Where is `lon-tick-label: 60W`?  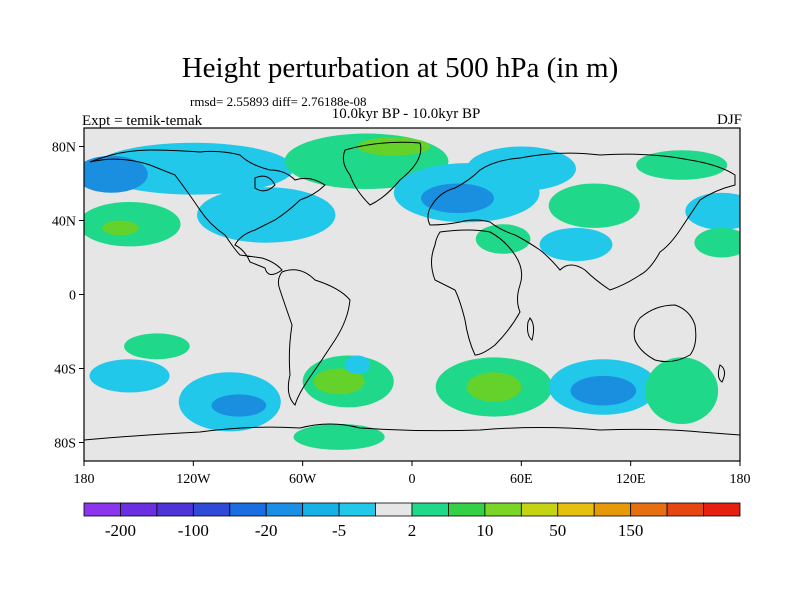
lon-tick-label: 60W is located at coordinates (303, 479).